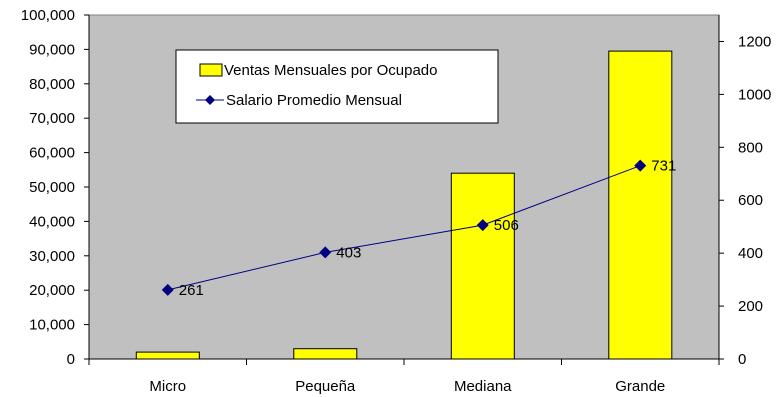  I want to click on data-label: 261, so click(191, 290).